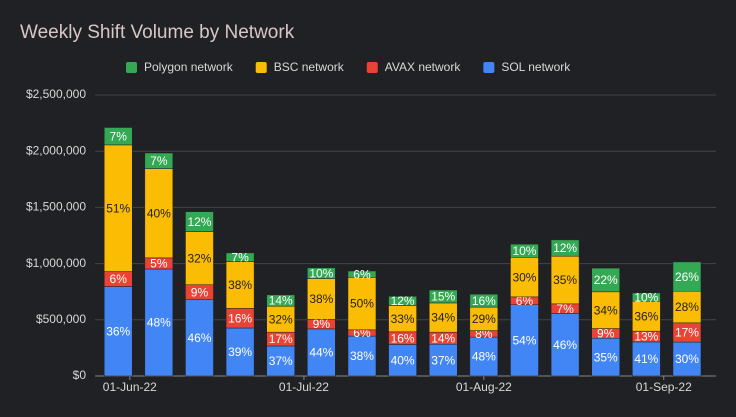 Image resolution: width=736 pixels, height=417 pixels. I want to click on x-tick-label: 01-Sep-22, so click(664, 387).